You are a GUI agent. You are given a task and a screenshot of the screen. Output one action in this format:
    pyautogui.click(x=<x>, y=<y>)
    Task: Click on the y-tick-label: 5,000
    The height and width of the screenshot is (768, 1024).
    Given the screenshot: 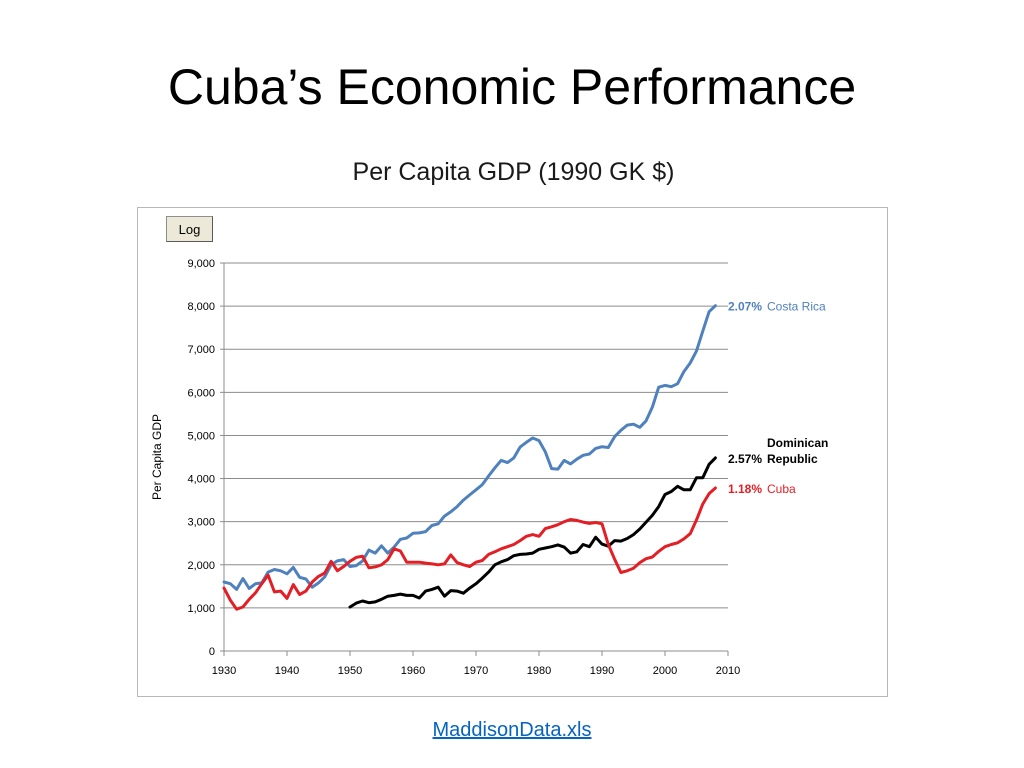 What is the action you would take?
    pyautogui.click(x=201, y=436)
    